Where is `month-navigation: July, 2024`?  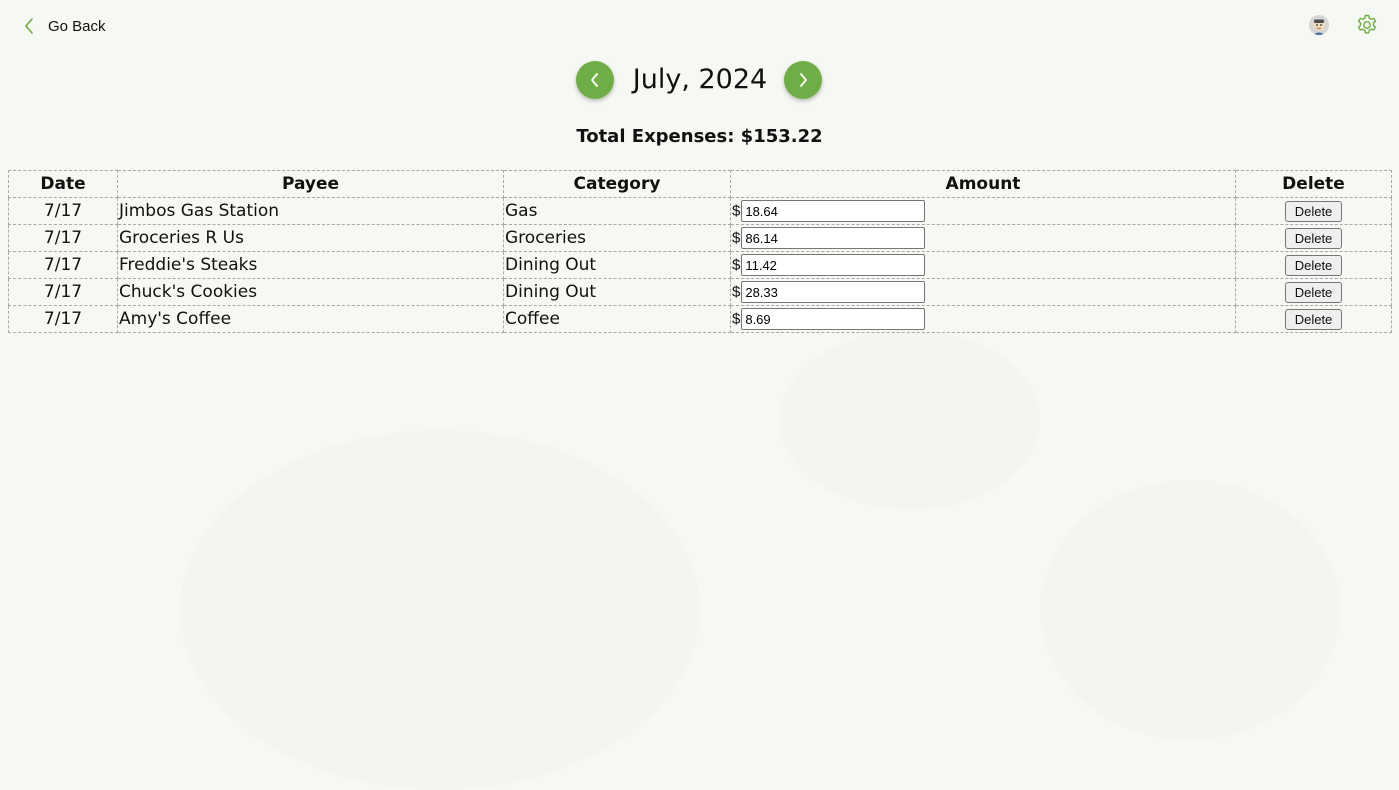
month-navigation: July, 2024 is located at coordinates (699, 81).